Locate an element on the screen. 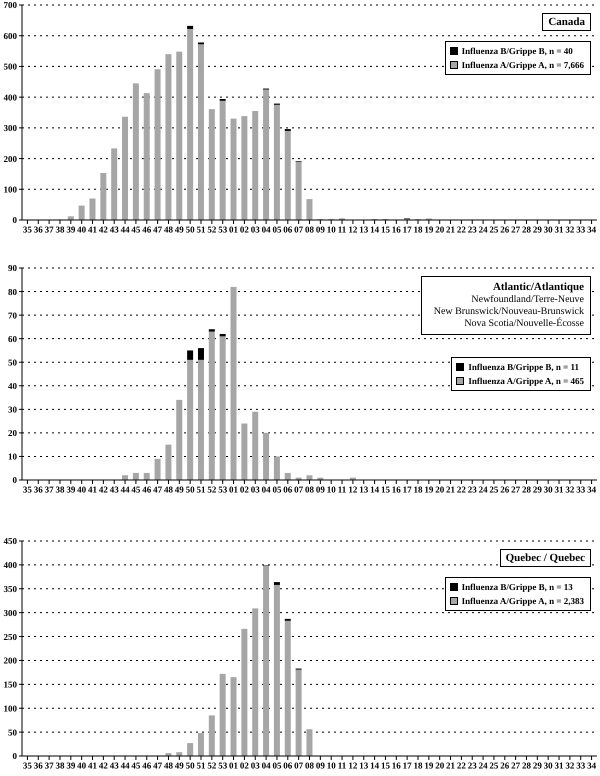 The height and width of the screenshot is (776, 600). x-tick-label: 37 is located at coordinates (49, 229).